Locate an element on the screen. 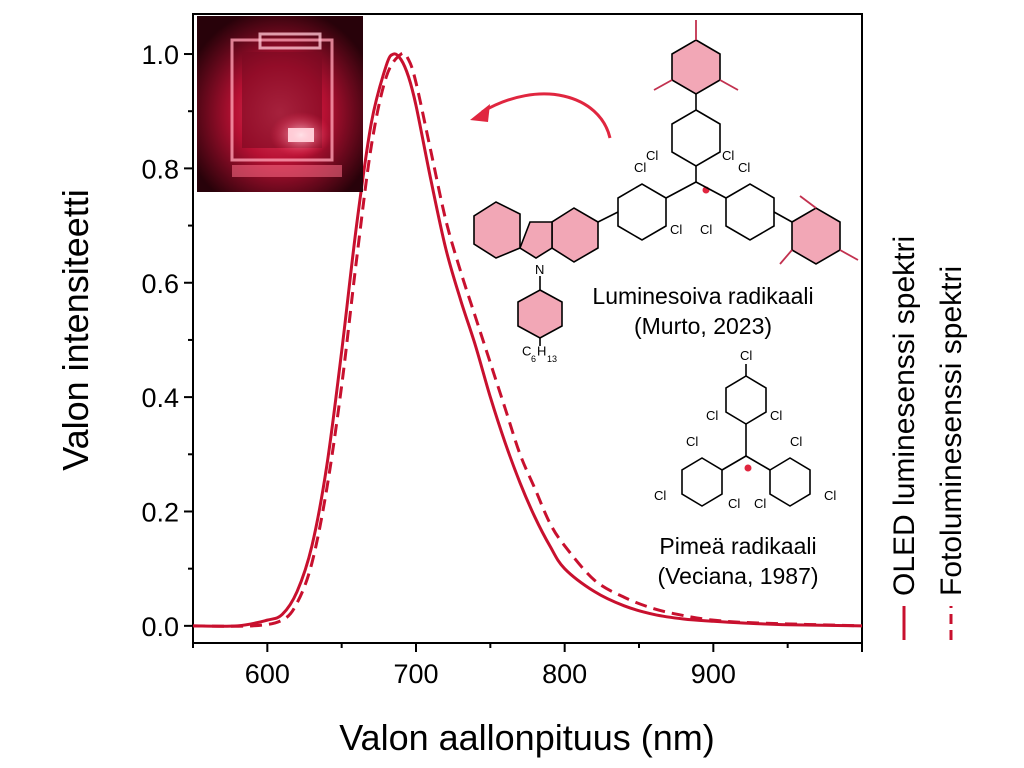 This screenshot has width=1024, height=768. luminescent-radical-label: Luminesoiva radikaali is located at coordinates (702, 296).